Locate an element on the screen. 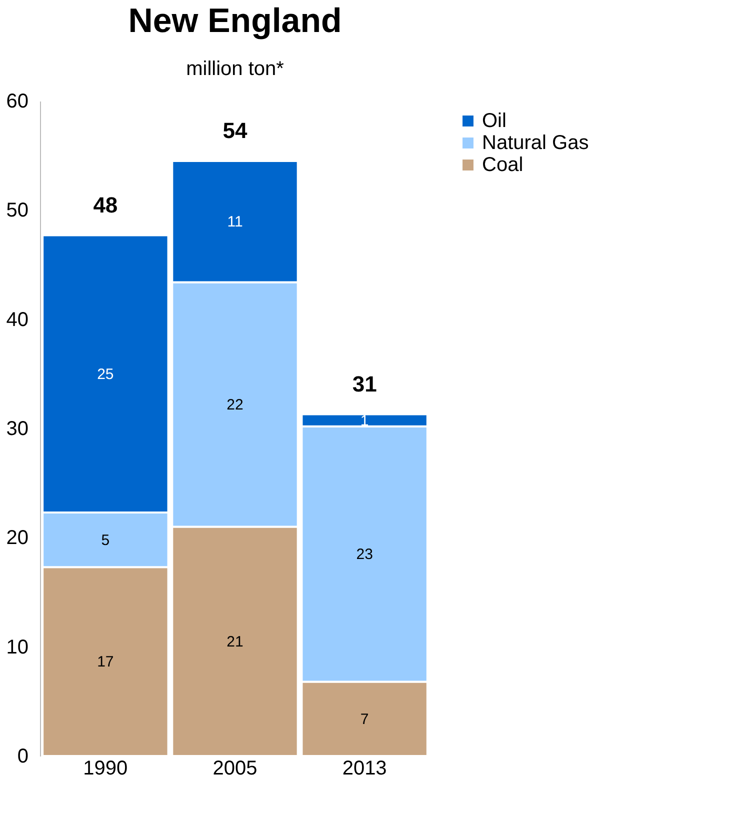 The height and width of the screenshot is (824, 736). data-label: 1 is located at coordinates (364, 421).